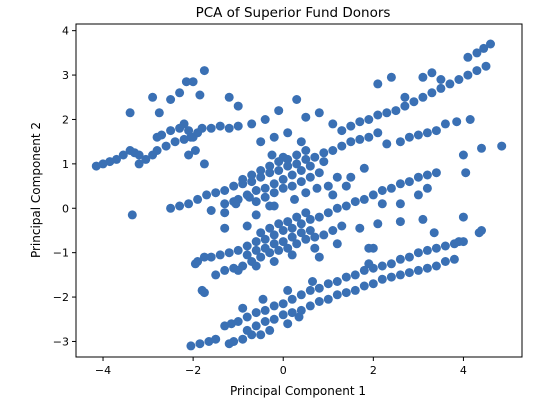 The height and width of the screenshot is (402, 541). What do you see at coordinates (61, 341) in the screenshot?
I see `y-tick-label: −3` at bounding box center [61, 341].